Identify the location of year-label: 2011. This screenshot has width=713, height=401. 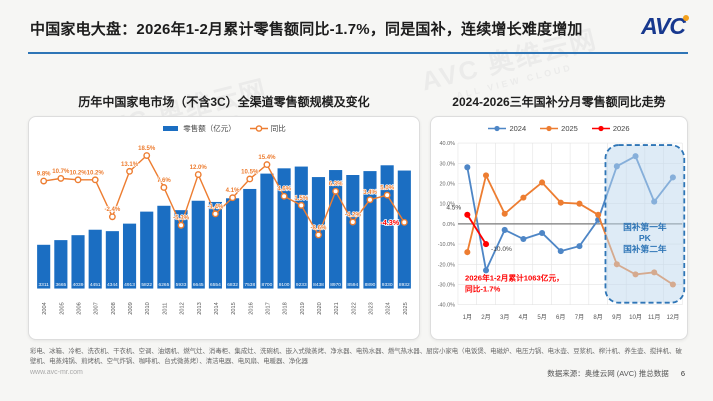
(165, 309).